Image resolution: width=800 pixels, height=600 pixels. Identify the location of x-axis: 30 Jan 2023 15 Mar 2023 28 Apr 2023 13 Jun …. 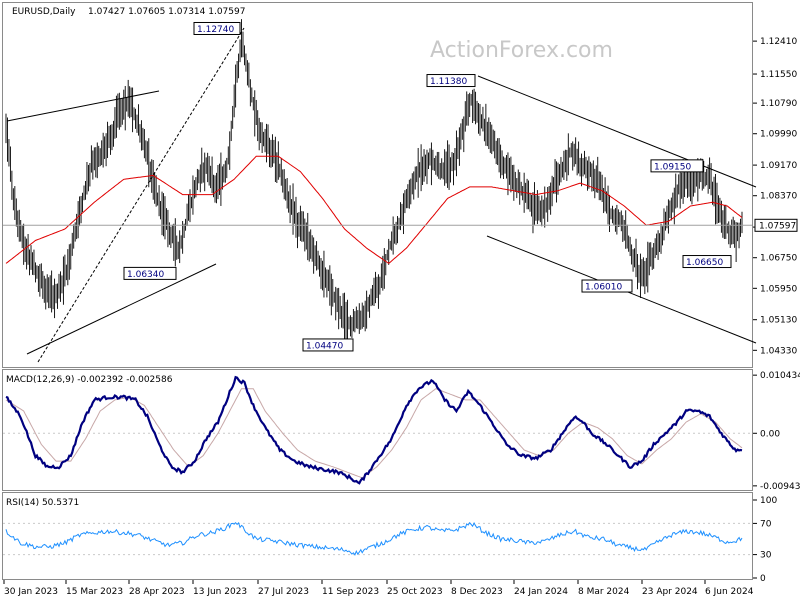
(378, 588).